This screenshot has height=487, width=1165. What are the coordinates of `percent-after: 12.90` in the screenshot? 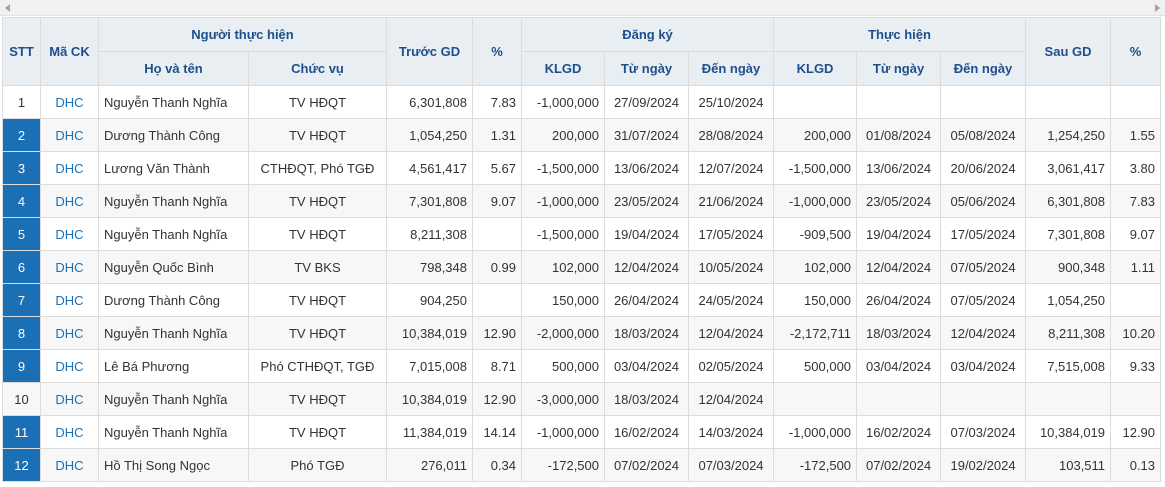 It's located at (1136, 432).